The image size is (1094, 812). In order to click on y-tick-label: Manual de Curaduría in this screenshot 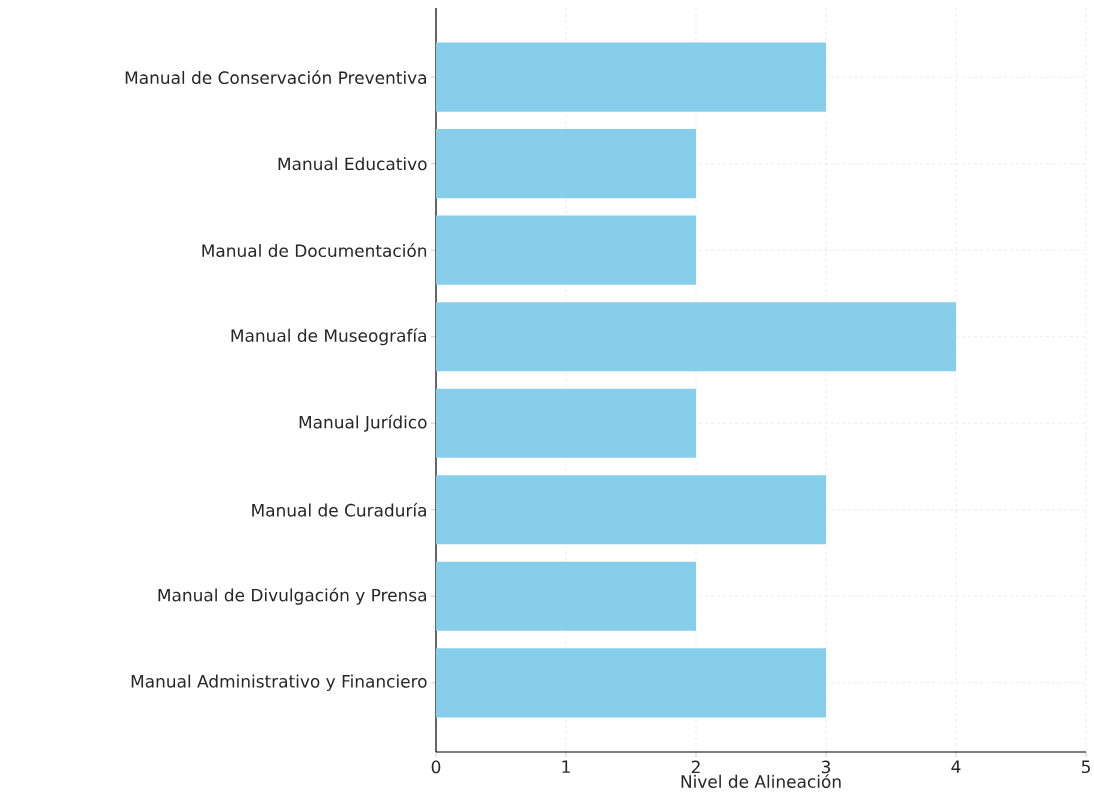, I will do `click(339, 509)`.